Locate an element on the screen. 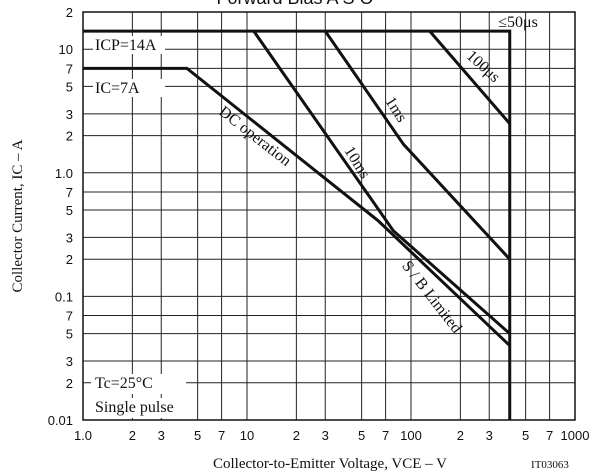  x-tick-label: 100 is located at coordinates (411, 435).